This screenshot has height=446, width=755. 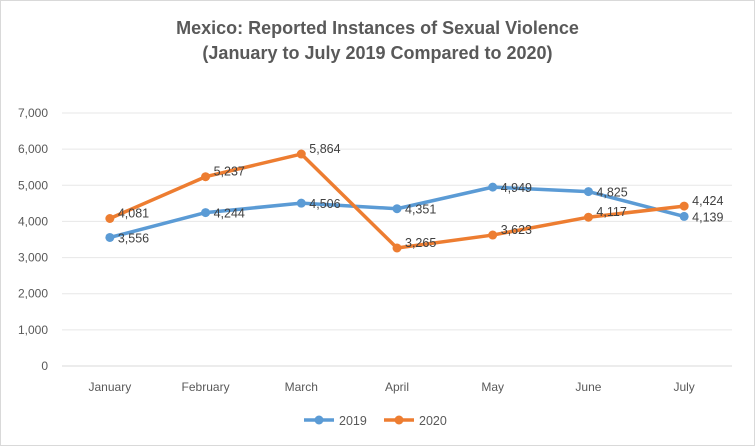 I want to click on data-label-2020: 3,265, so click(x=420, y=243).